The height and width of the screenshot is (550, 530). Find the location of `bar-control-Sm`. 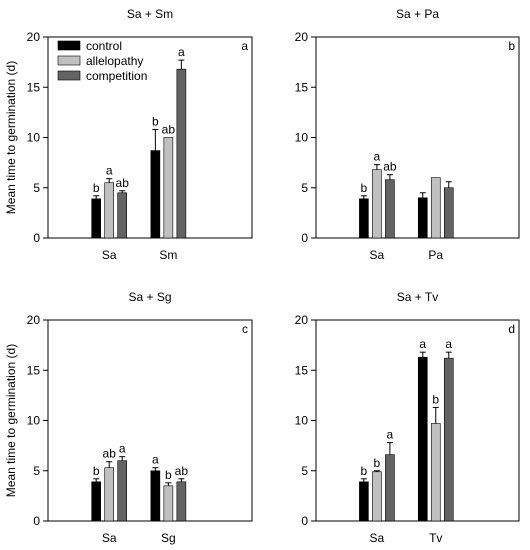

bar-control-Sm is located at coordinates (155, 194).